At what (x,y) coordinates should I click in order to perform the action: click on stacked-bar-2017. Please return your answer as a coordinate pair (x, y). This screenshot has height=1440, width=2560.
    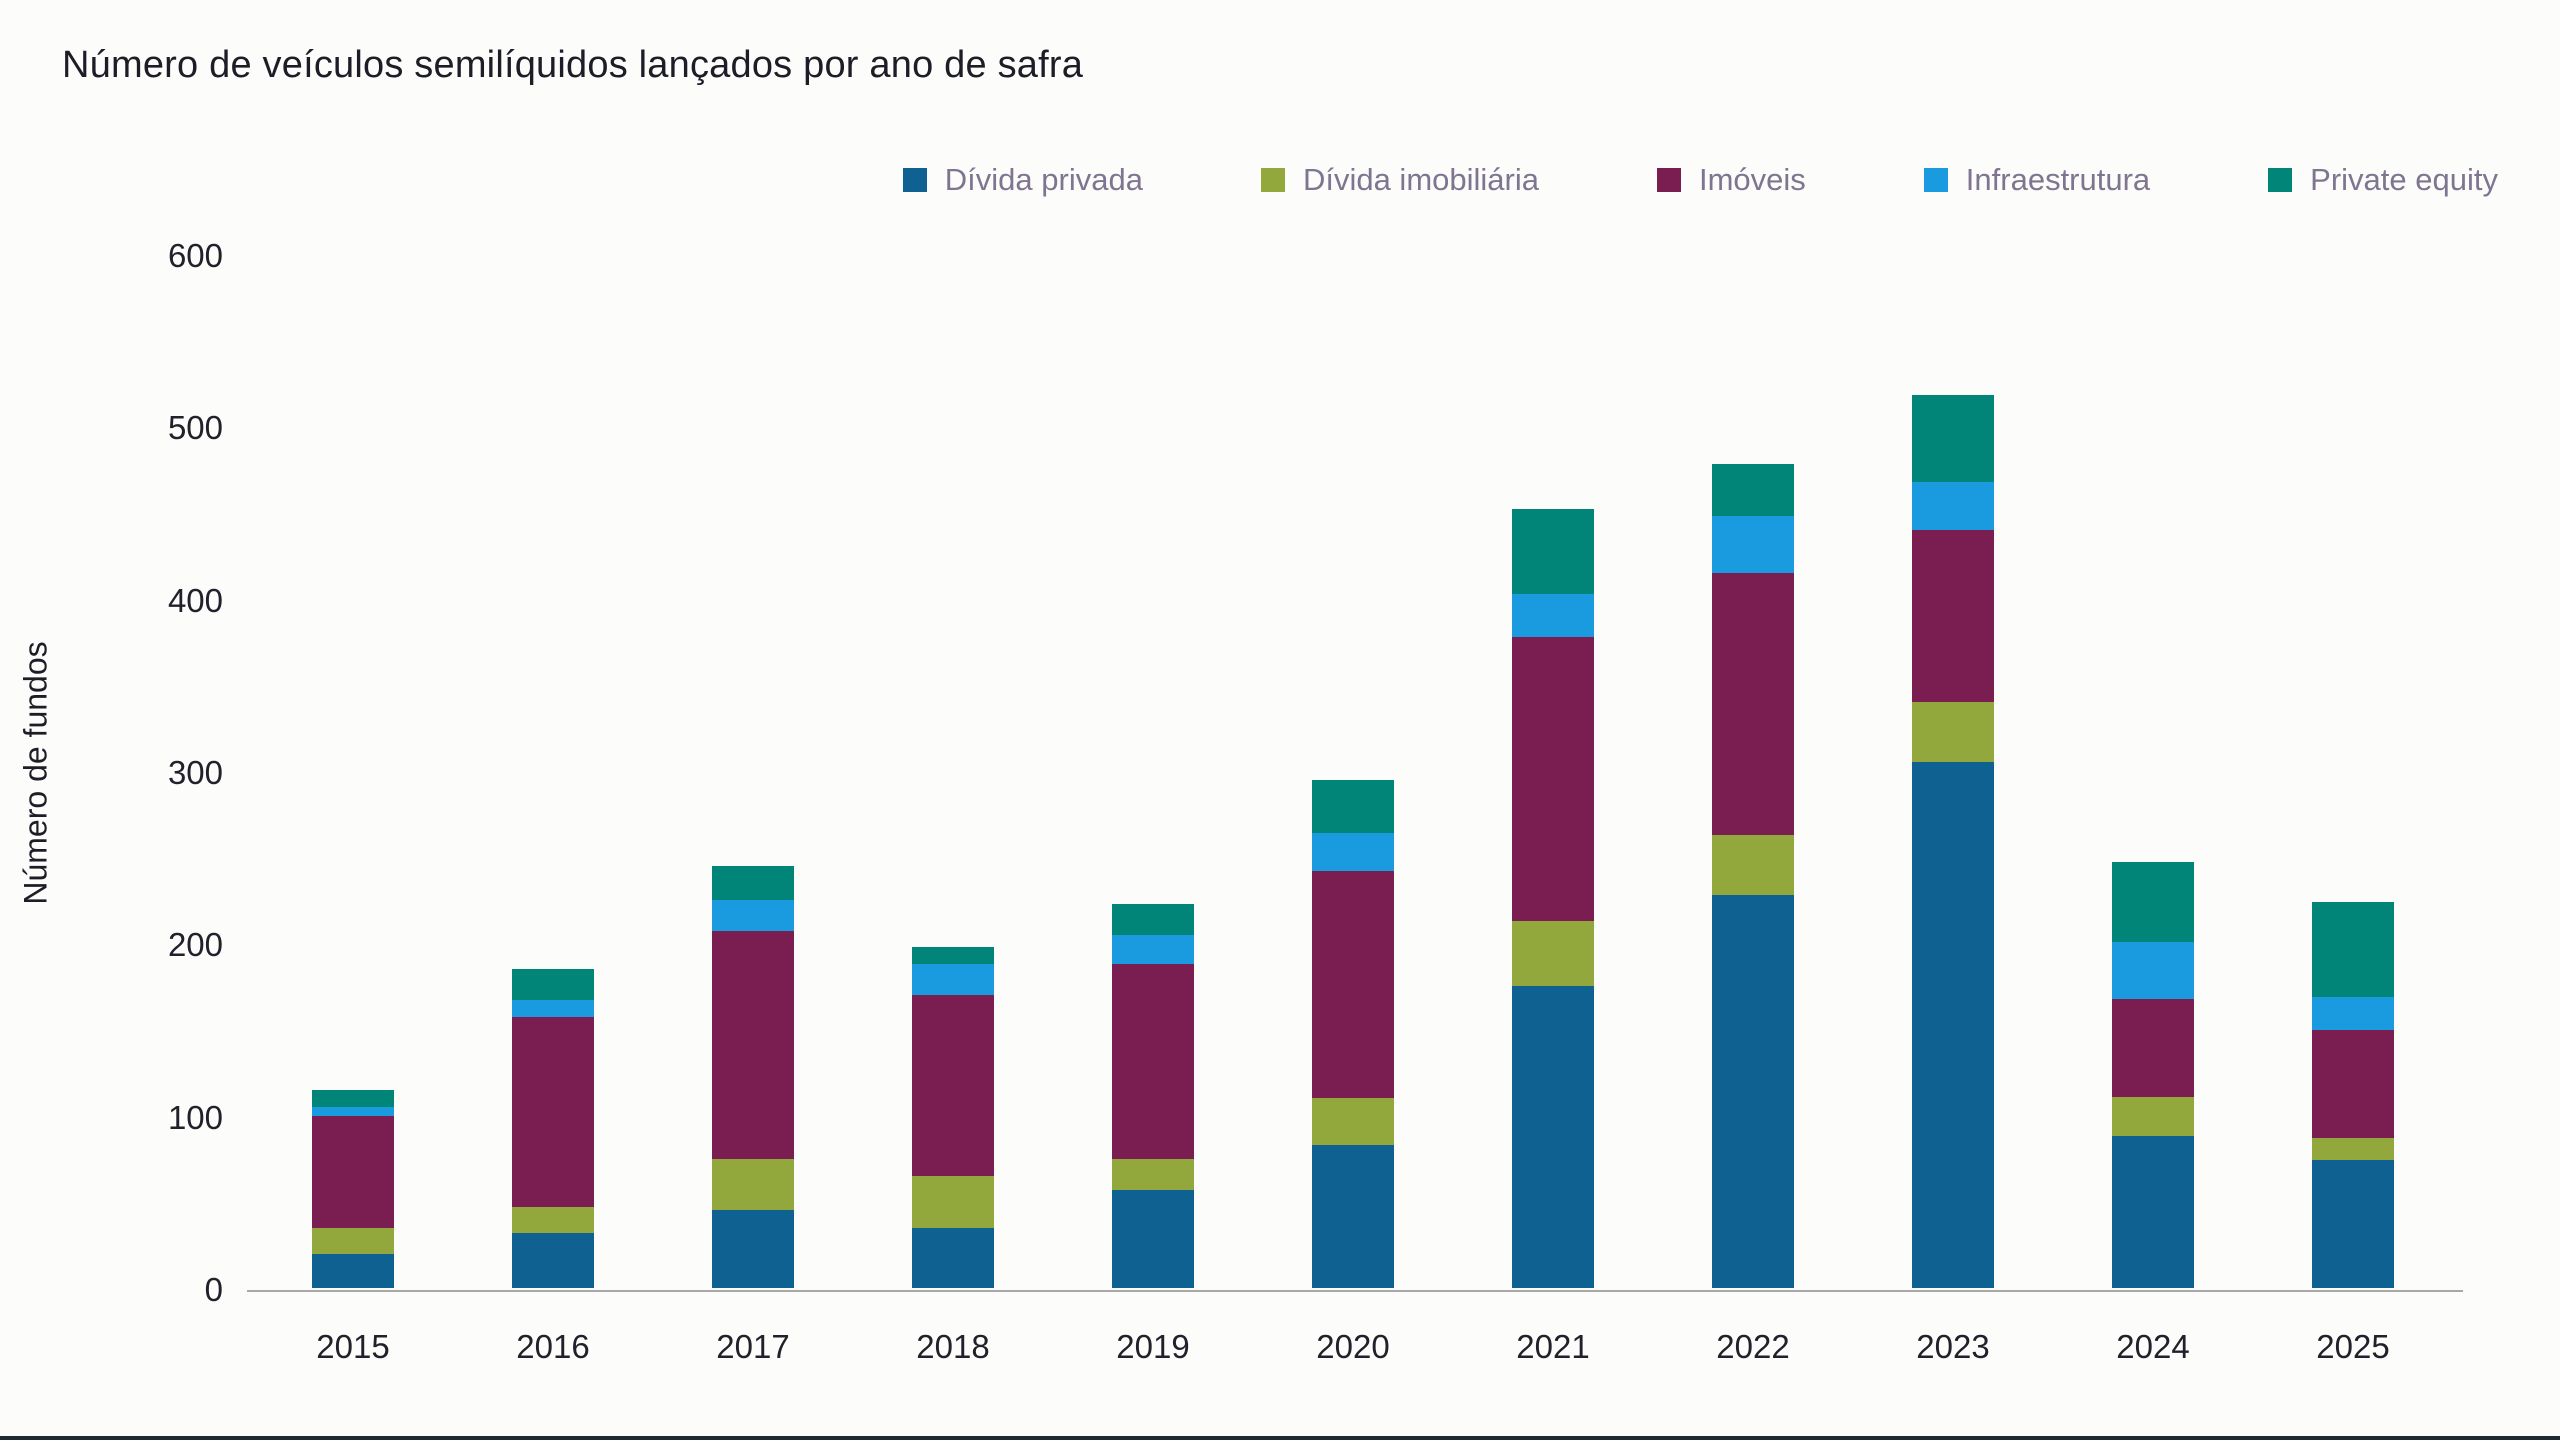
    Looking at the image, I should click on (753, 1076).